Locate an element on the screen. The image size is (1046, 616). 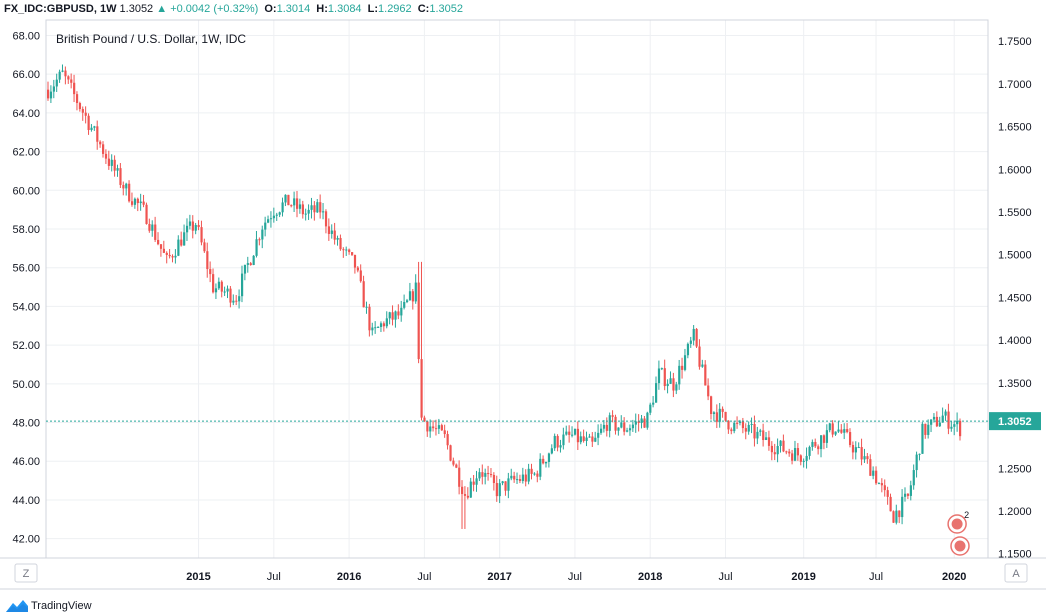
zoom-button is located at coordinates (26, 573).